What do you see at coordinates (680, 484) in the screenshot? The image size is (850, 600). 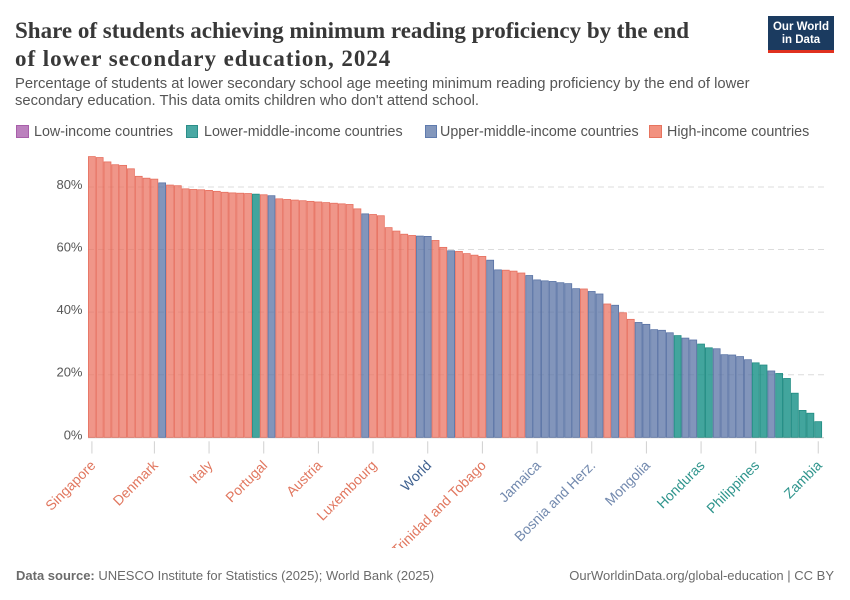 I see `svg-text: Honduras` at bounding box center [680, 484].